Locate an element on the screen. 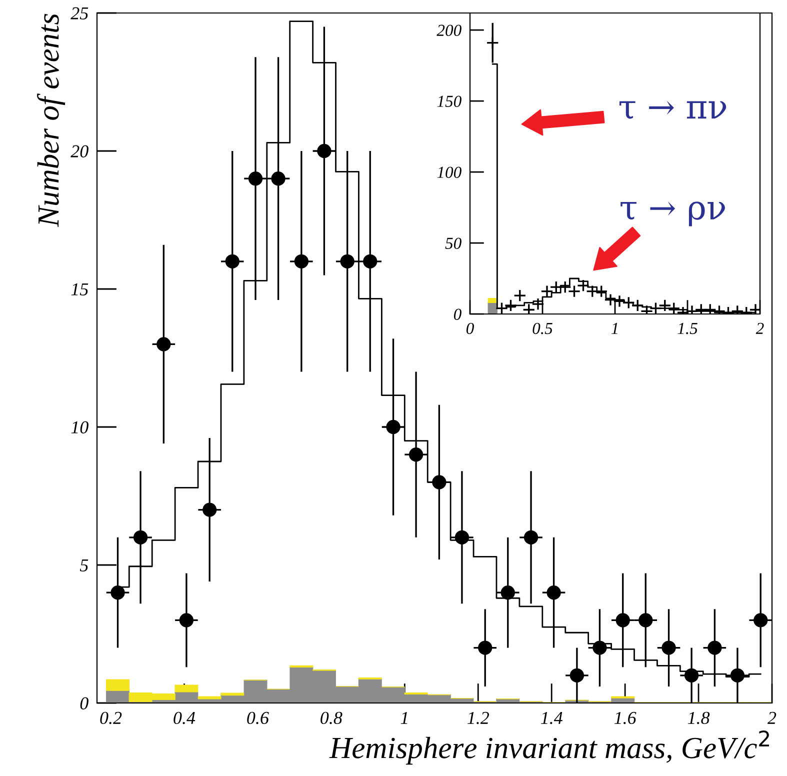 The height and width of the screenshot is (776, 787). y-tick-label: 10 is located at coordinates (79, 427).